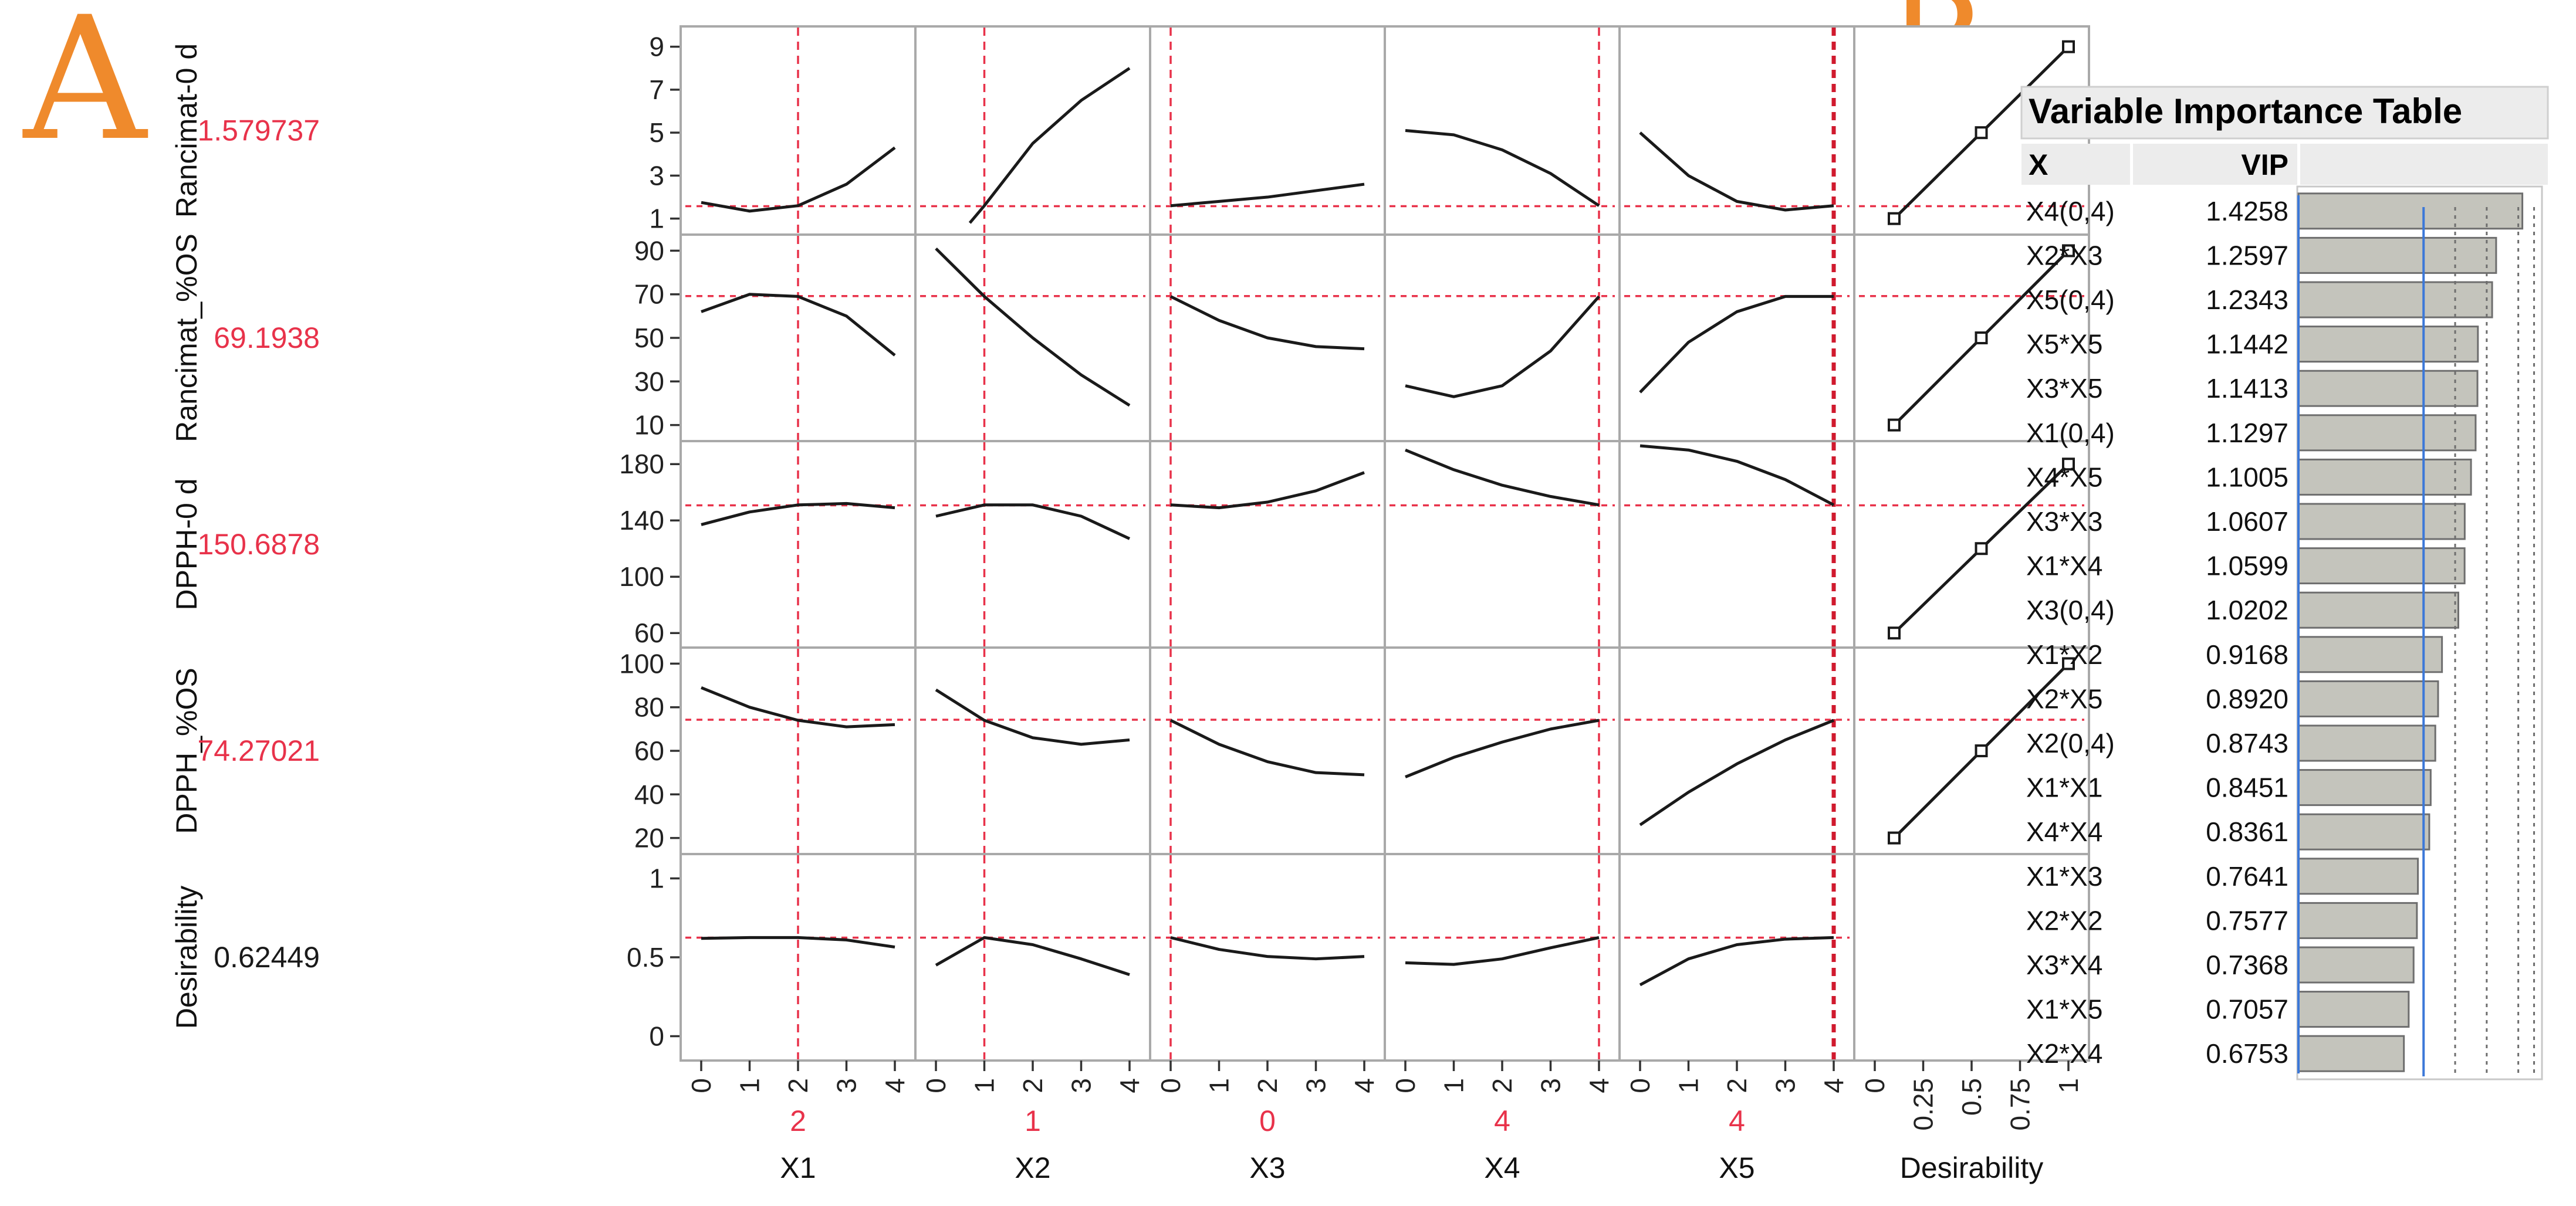  What do you see at coordinates (649, 250) in the screenshot?
I see `y-tick-label: 90` at bounding box center [649, 250].